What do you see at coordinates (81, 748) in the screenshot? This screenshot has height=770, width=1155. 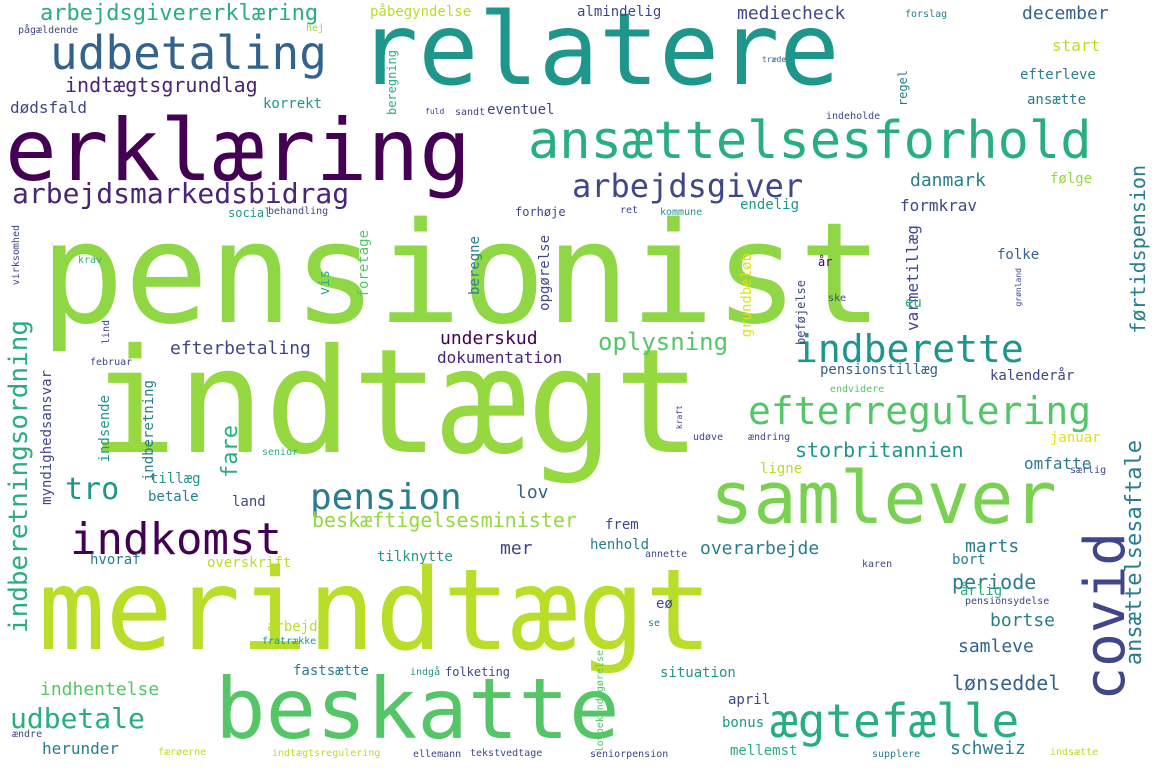 I see `word-45: herunder` at bounding box center [81, 748].